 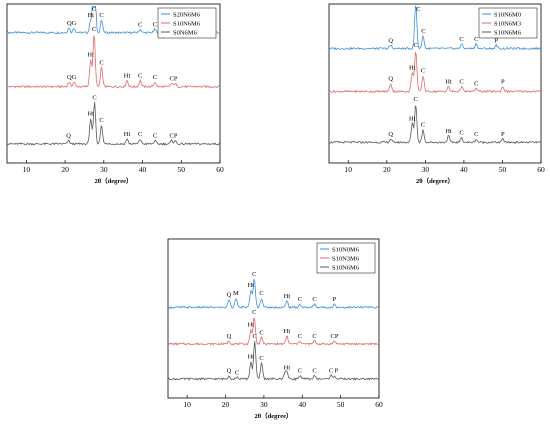 I want to click on series-line-S10N6M3, so click(x=435, y=73).